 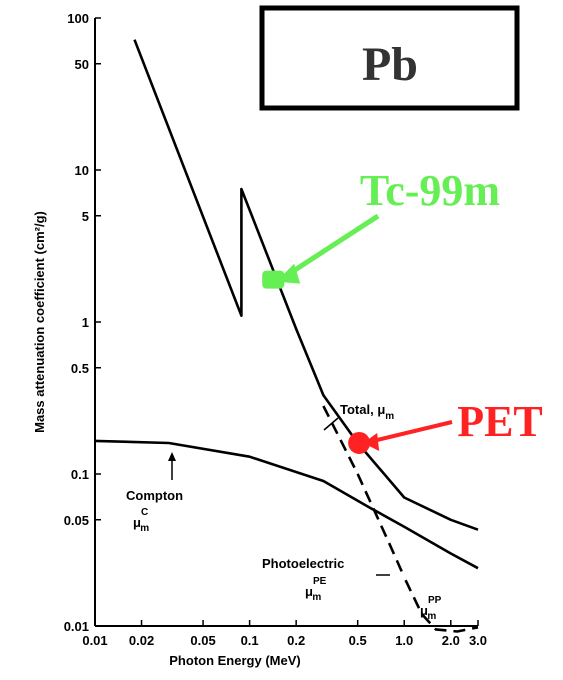 I want to click on element-box-label: Pb, so click(x=390, y=64).